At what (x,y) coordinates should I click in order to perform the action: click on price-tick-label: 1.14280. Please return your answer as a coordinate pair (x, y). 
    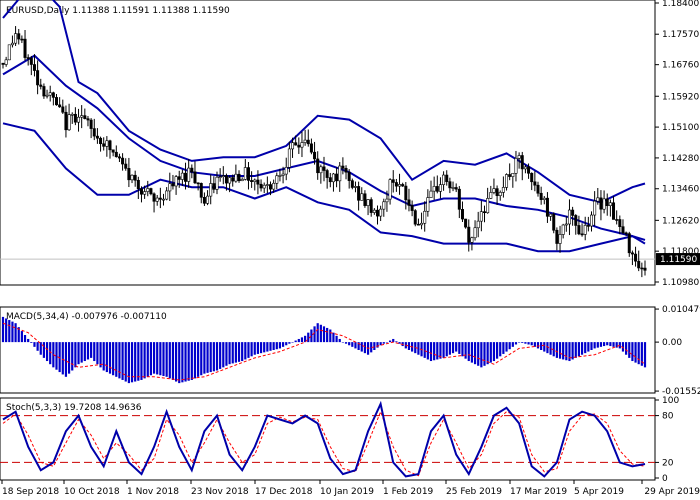
    Looking at the image, I should click on (680, 159).